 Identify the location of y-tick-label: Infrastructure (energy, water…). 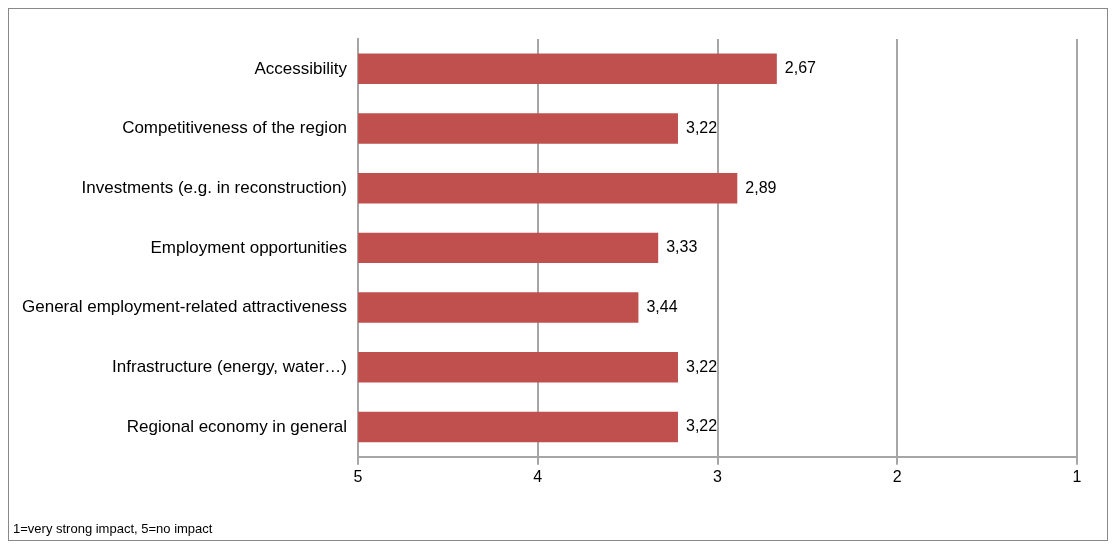
(230, 366).